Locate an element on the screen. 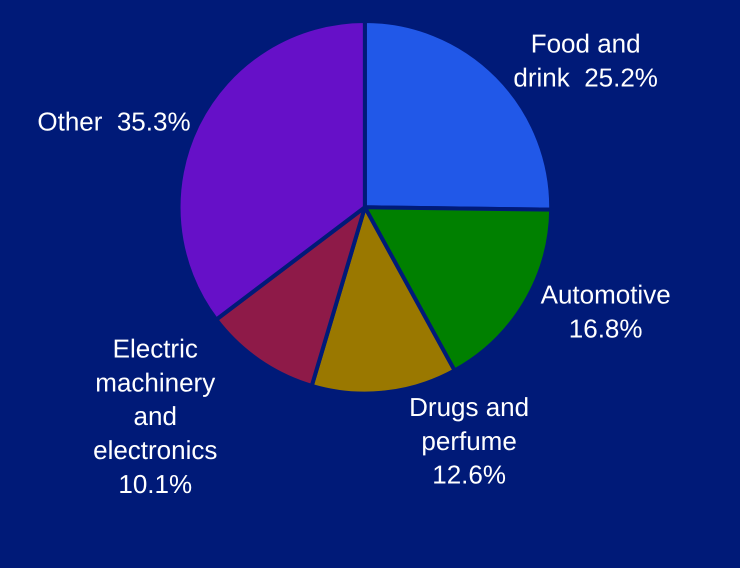 This screenshot has width=740, height=568. data-label: 16.8% is located at coordinates (605, 328).